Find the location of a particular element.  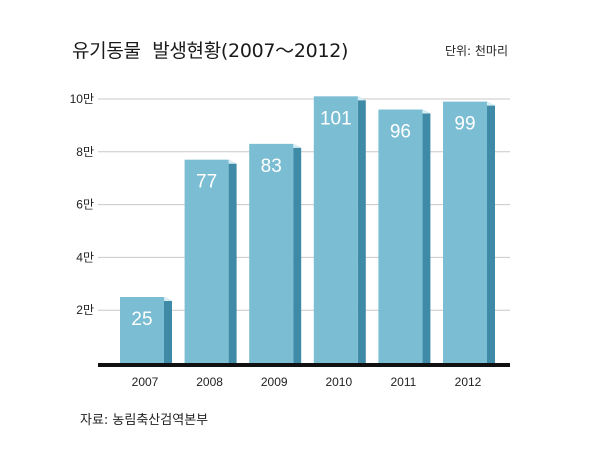

bar-value-label: 96 is located at coordinates (400, 132).